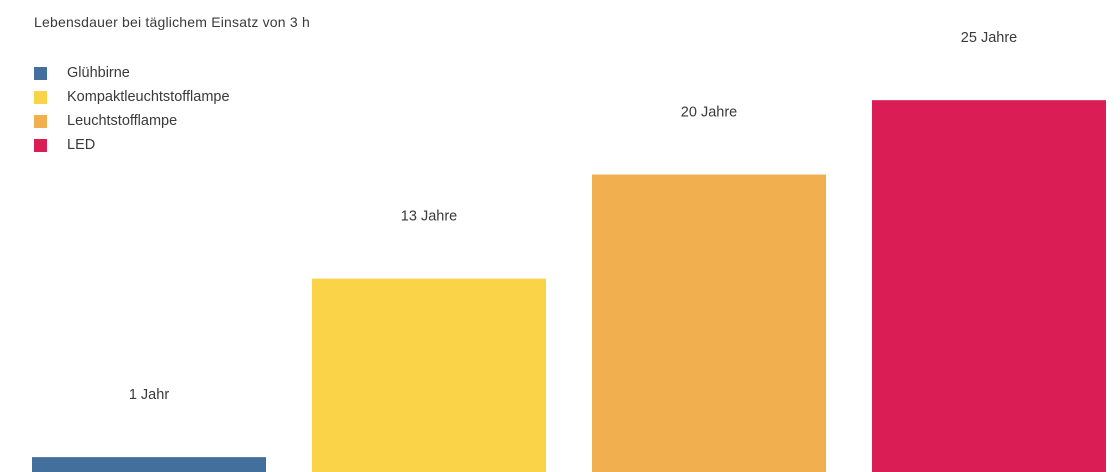  What do you see at coordinates (81, 145) in the screenshot?
I see `legend-label-led: LED` at bounding box center [81, 145].